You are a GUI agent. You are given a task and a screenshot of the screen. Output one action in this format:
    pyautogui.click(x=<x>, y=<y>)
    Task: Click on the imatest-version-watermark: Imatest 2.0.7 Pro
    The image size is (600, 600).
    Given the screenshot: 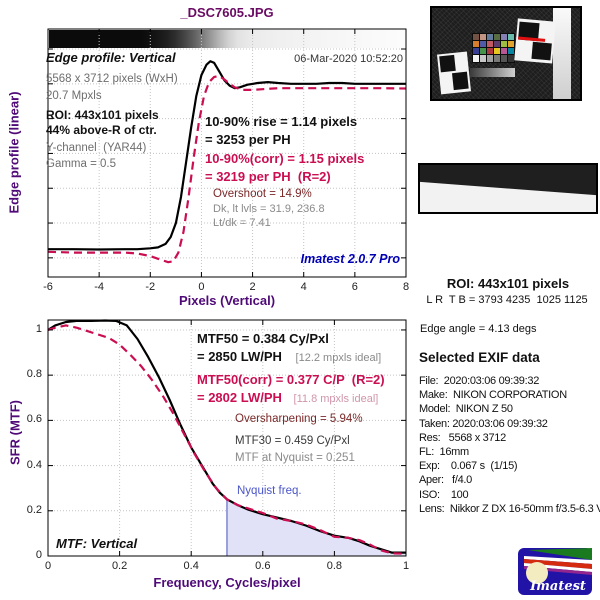 What is the action you would take?
    pyautogui.click(x=350, y=259)
    